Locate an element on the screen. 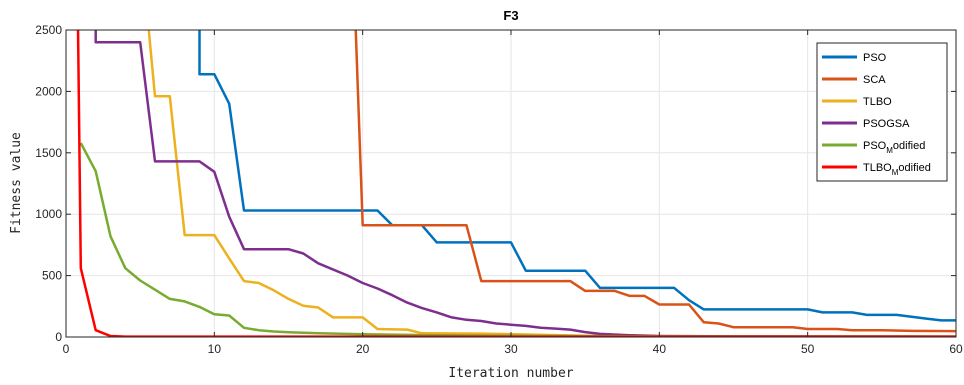 The height and width of the screenshot is (385, 964). y-tick-label: 1000 is located at coordinates (48, 214).